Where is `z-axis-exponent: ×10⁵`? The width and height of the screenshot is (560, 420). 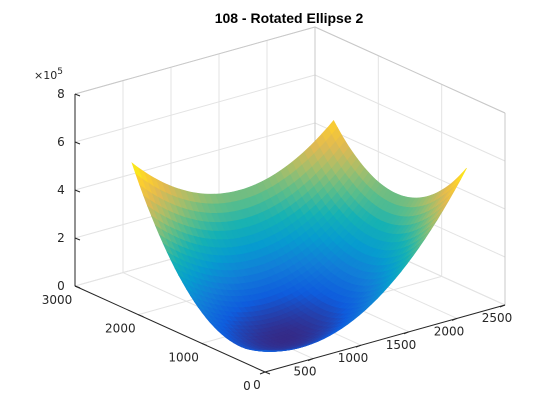
z-axis-exponent: ×10⁵ is located at coordinates (48, 74).